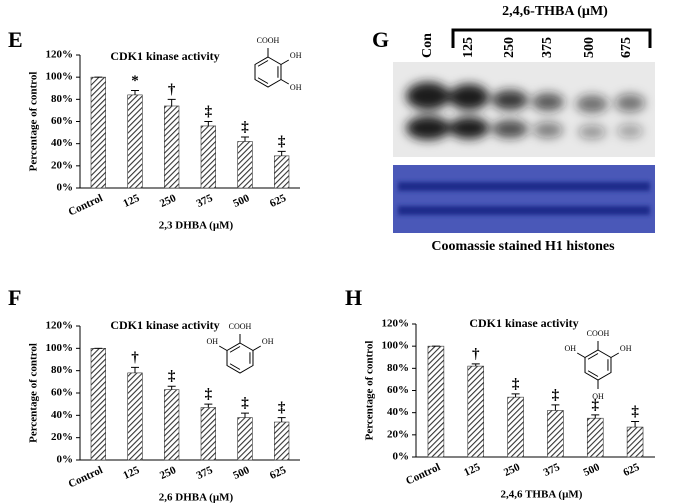 This screenshot has width=677, height=504. I want to click on lane-label: 375, so click(547, 47).